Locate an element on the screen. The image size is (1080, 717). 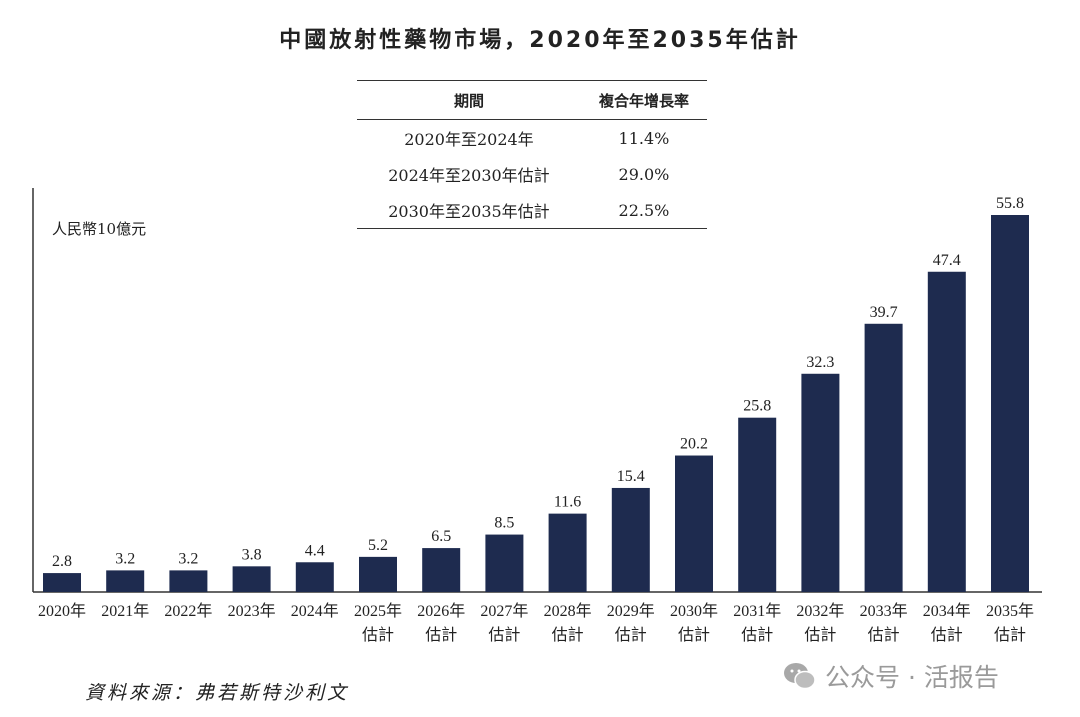
x-tick-label: 2020年 is located at coordinates (62, 611).